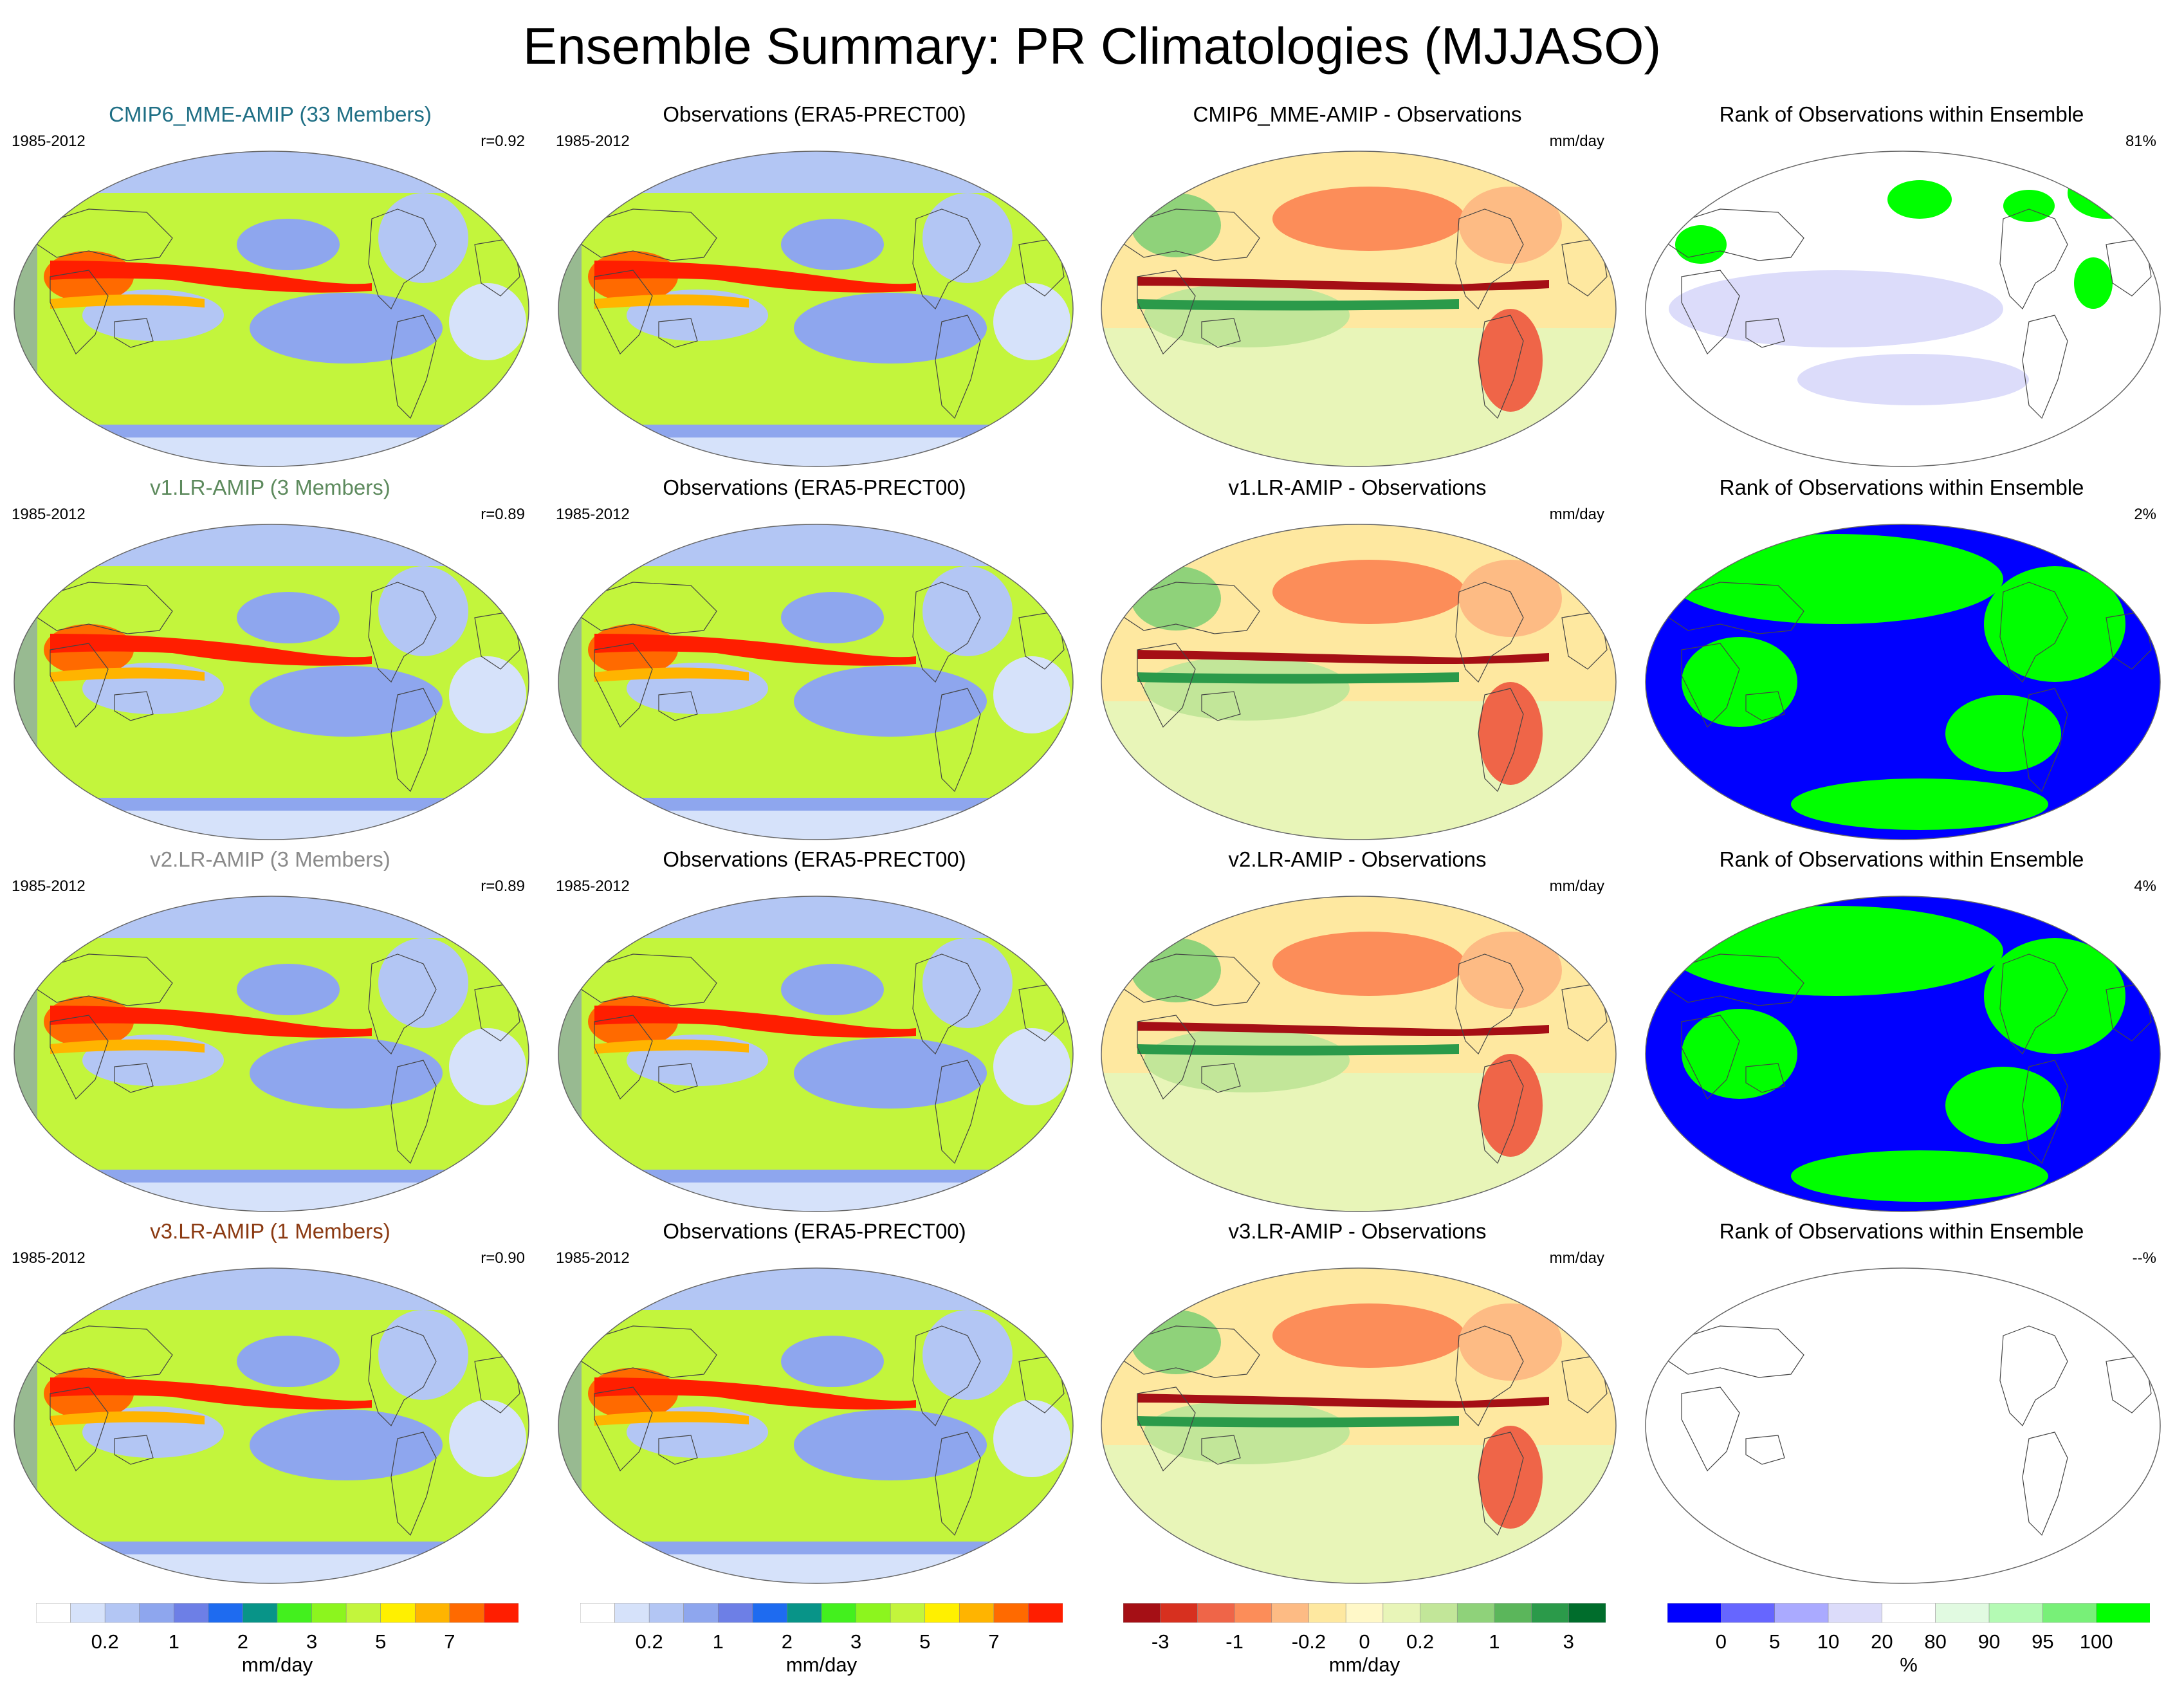 This screenshot has width=2184, height=1694. I want to click on colorbar-tick-label: 100, so click(2096, 1642).